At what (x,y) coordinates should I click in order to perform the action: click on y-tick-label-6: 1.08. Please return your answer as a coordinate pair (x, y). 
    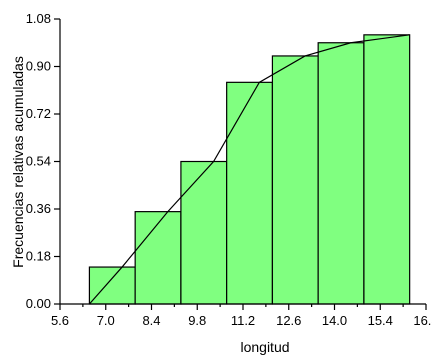
    Looking at the image, I should click on (38, 18).